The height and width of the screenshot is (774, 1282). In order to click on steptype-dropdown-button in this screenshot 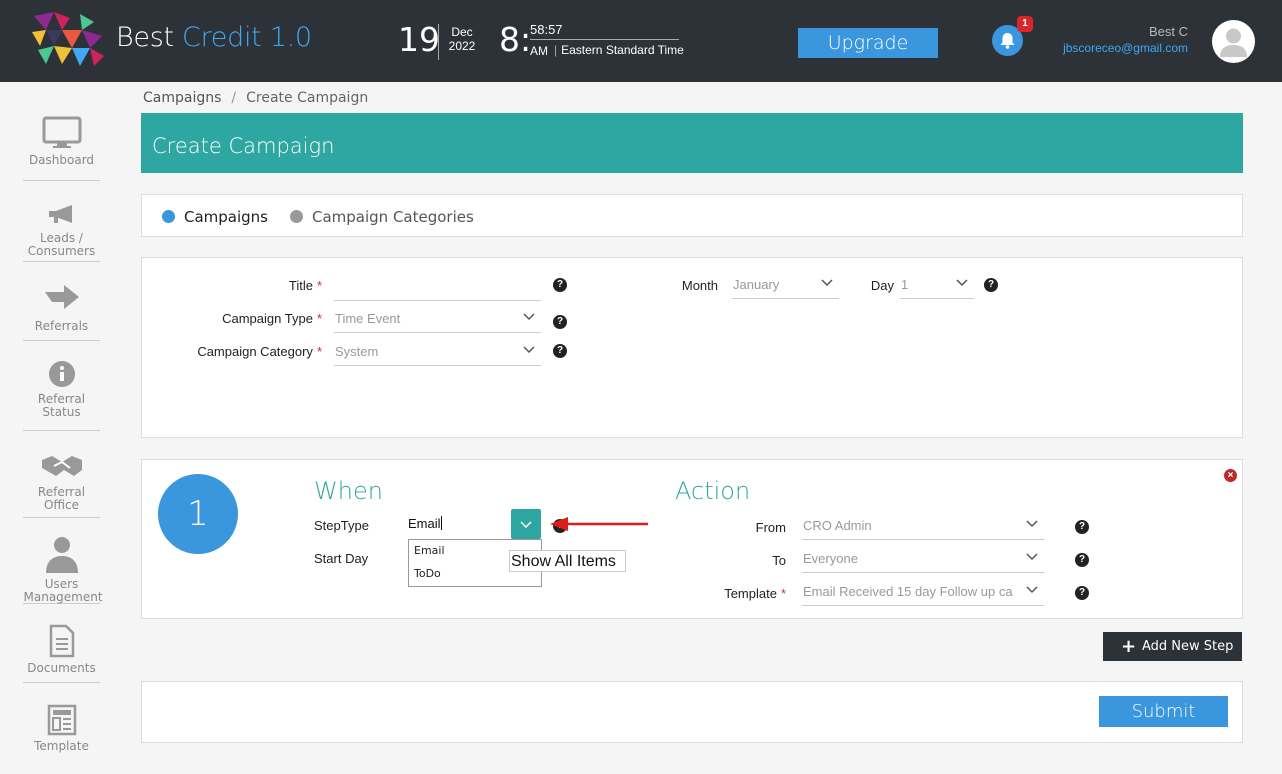, I will do `click(526, 524)`.